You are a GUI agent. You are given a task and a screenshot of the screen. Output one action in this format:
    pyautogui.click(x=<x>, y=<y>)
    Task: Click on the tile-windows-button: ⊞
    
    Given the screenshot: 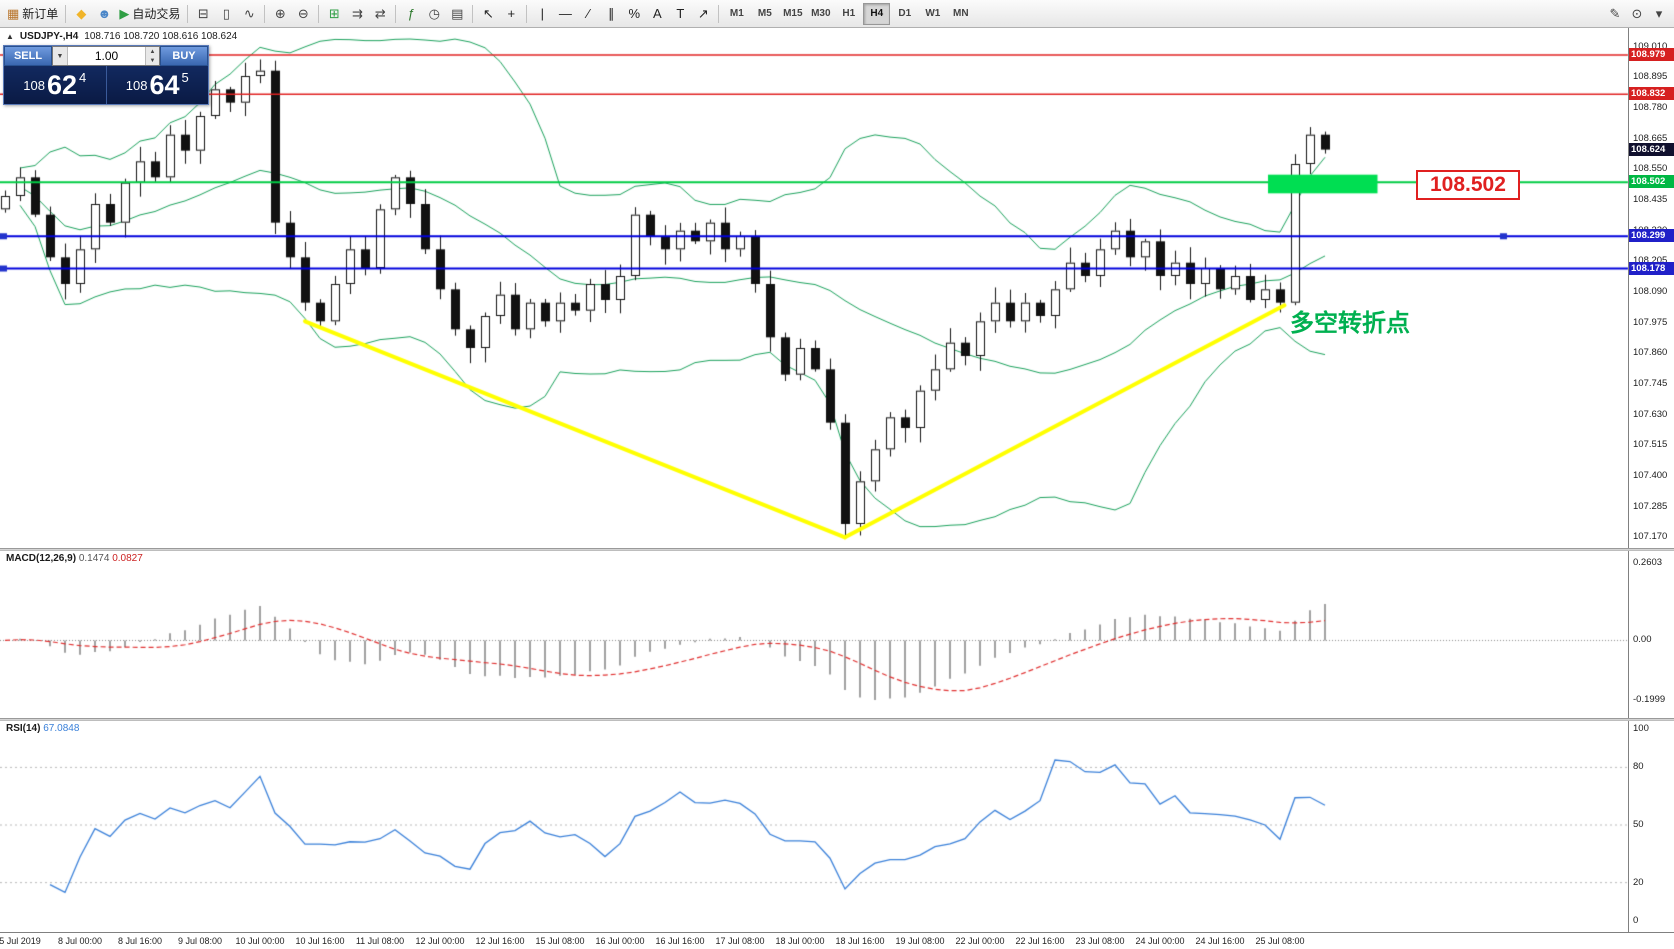 What is the action you would take?
    pyautogui.click(x=334, y=14)
    